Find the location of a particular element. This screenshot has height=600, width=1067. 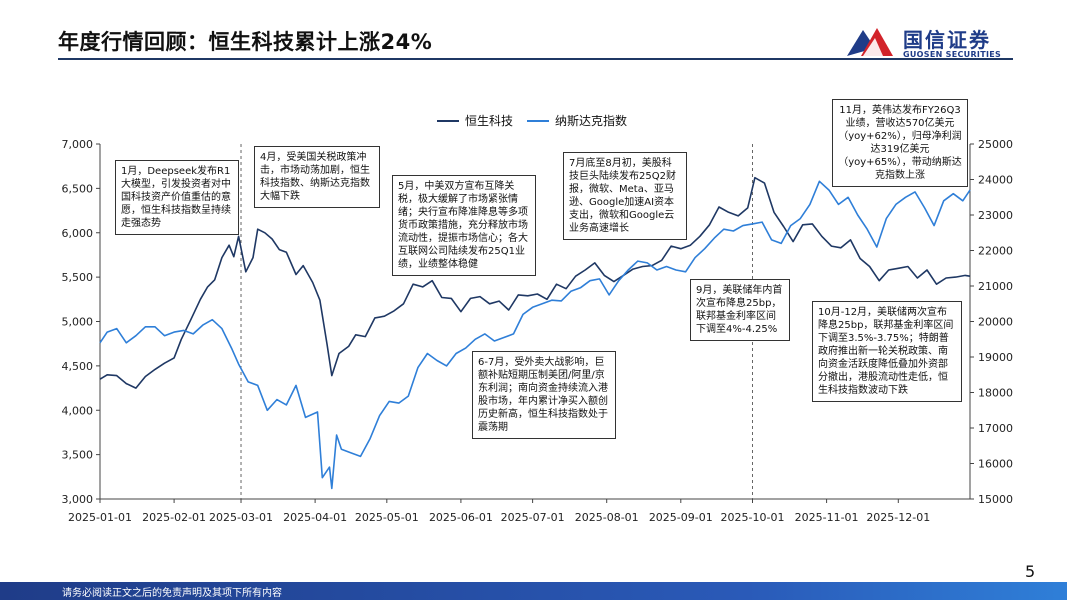

x-tick-label: 2025-05-01 is located at coordinates (387, 517).